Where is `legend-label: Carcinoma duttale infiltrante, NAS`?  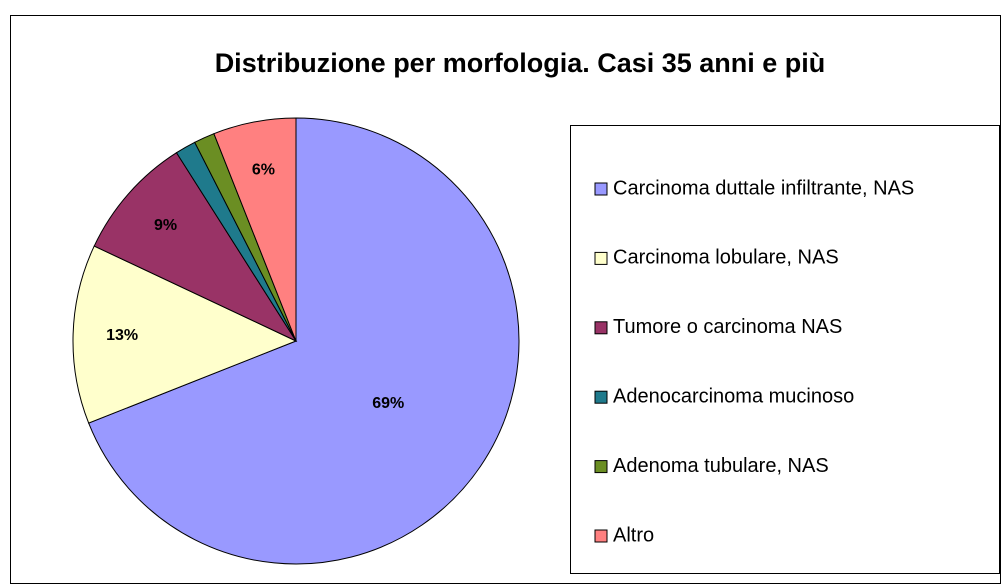
legend-label: Carcinoma duttale infiltrante, NAS is located at coordinates (763, 188).